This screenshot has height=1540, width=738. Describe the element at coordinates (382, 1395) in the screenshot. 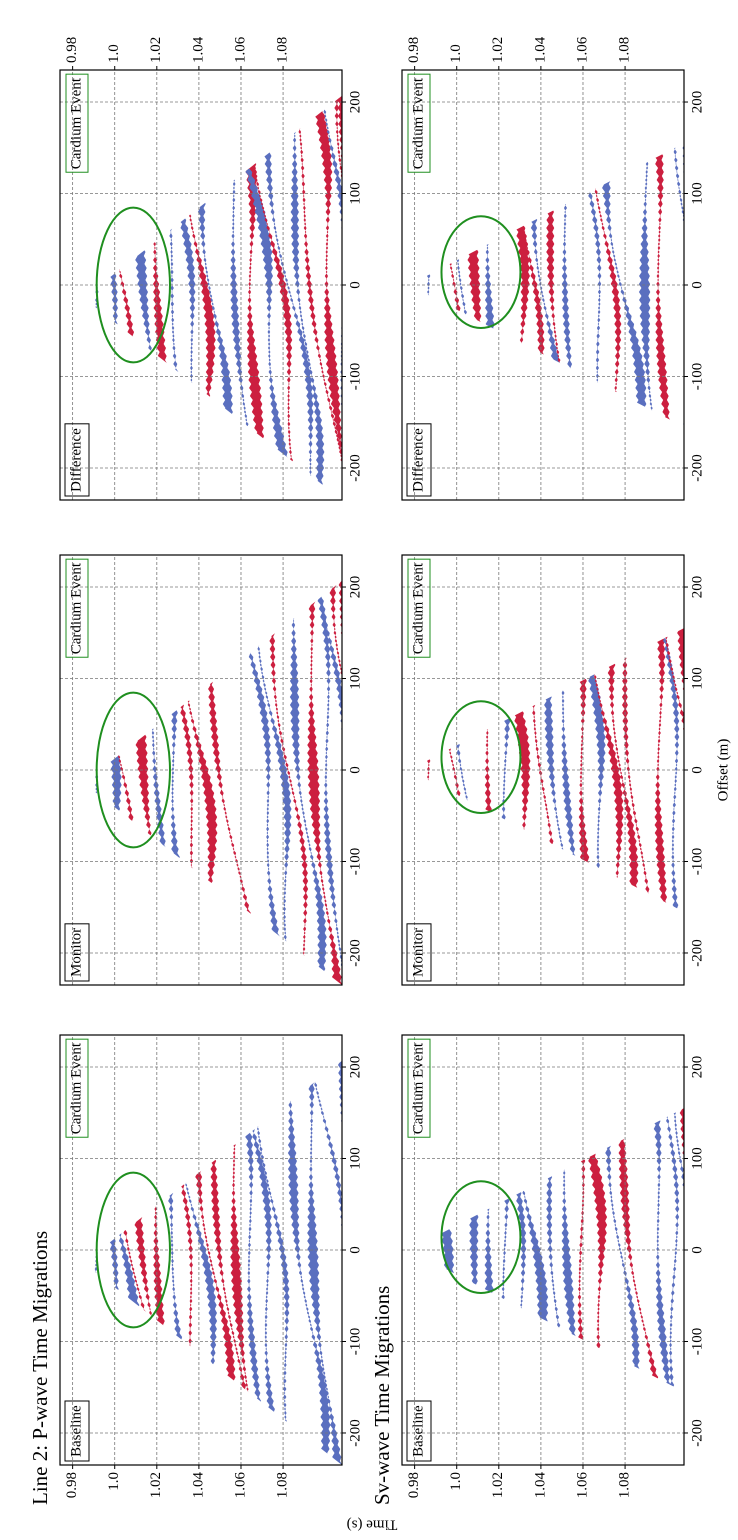

I see `row-title: Sv-wave Time Migrations` at that location.